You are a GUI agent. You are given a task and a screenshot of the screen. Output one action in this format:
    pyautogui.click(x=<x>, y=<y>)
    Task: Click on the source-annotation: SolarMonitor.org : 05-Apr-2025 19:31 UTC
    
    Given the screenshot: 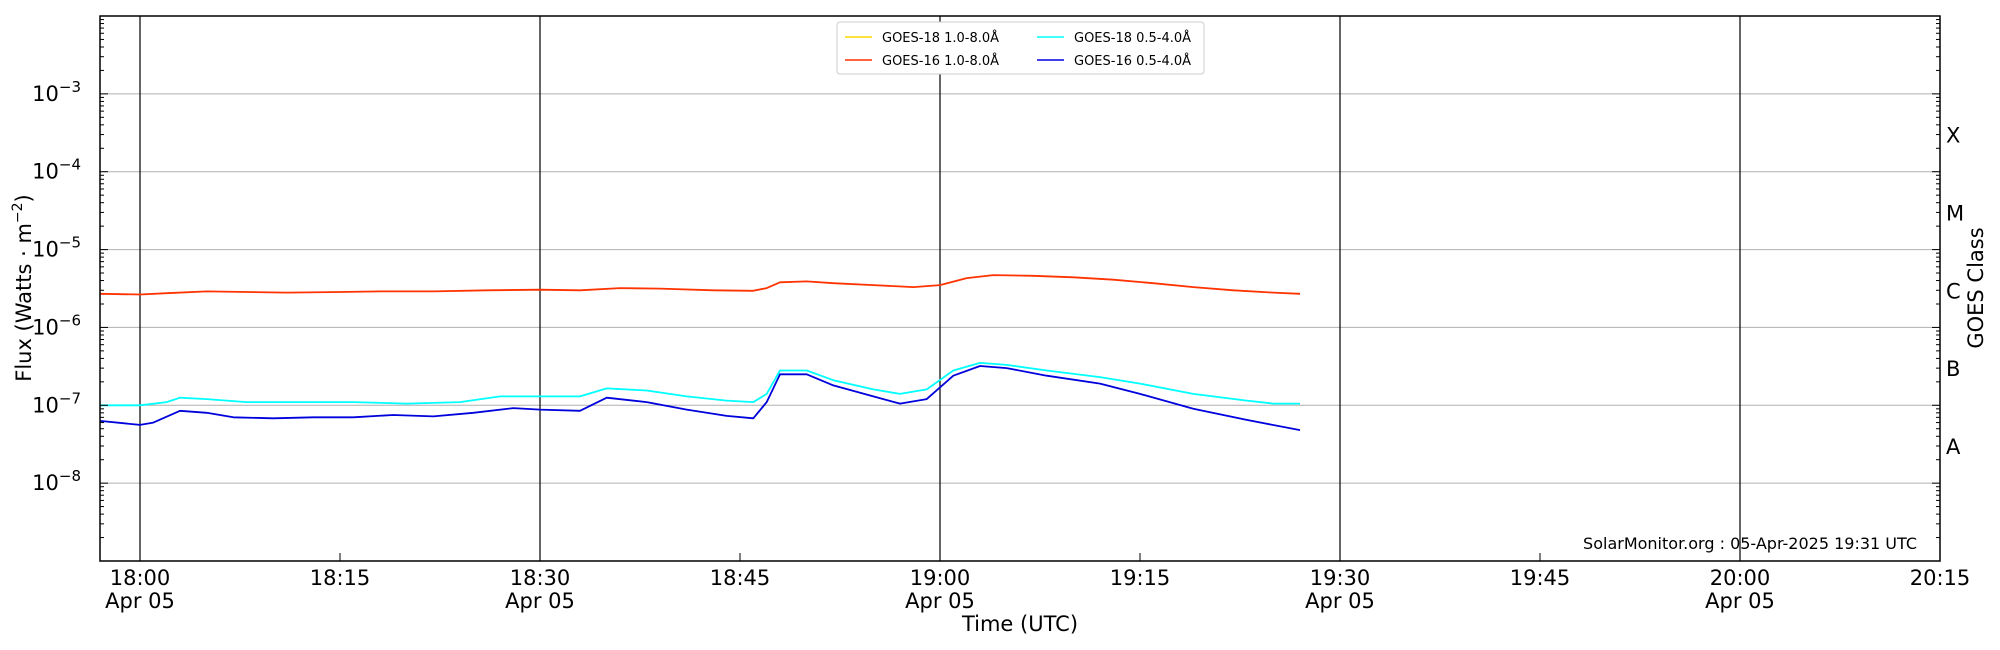 What is the action you would take?
    pyautogui.click(x=1750, y=543)
    